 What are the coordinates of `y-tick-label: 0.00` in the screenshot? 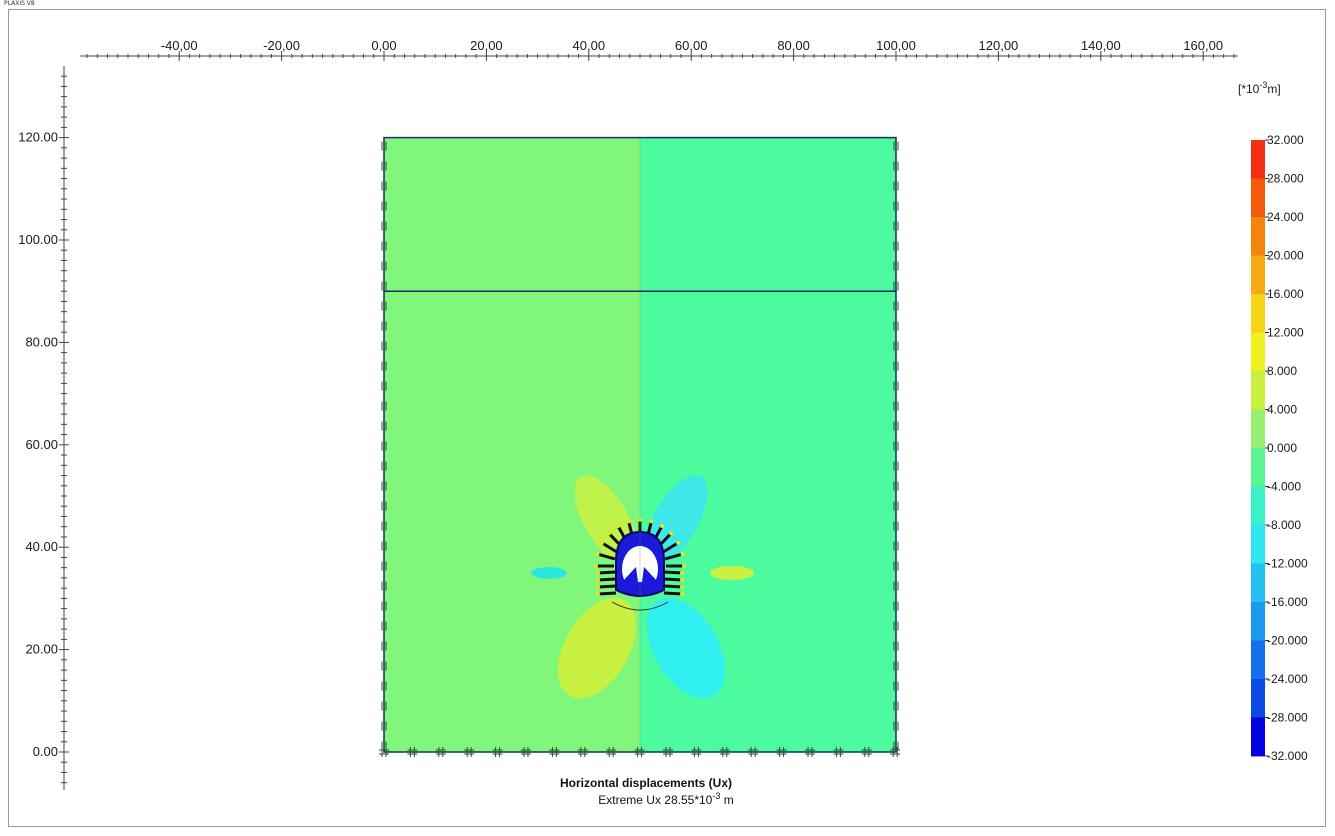 It's located at (45, 751).